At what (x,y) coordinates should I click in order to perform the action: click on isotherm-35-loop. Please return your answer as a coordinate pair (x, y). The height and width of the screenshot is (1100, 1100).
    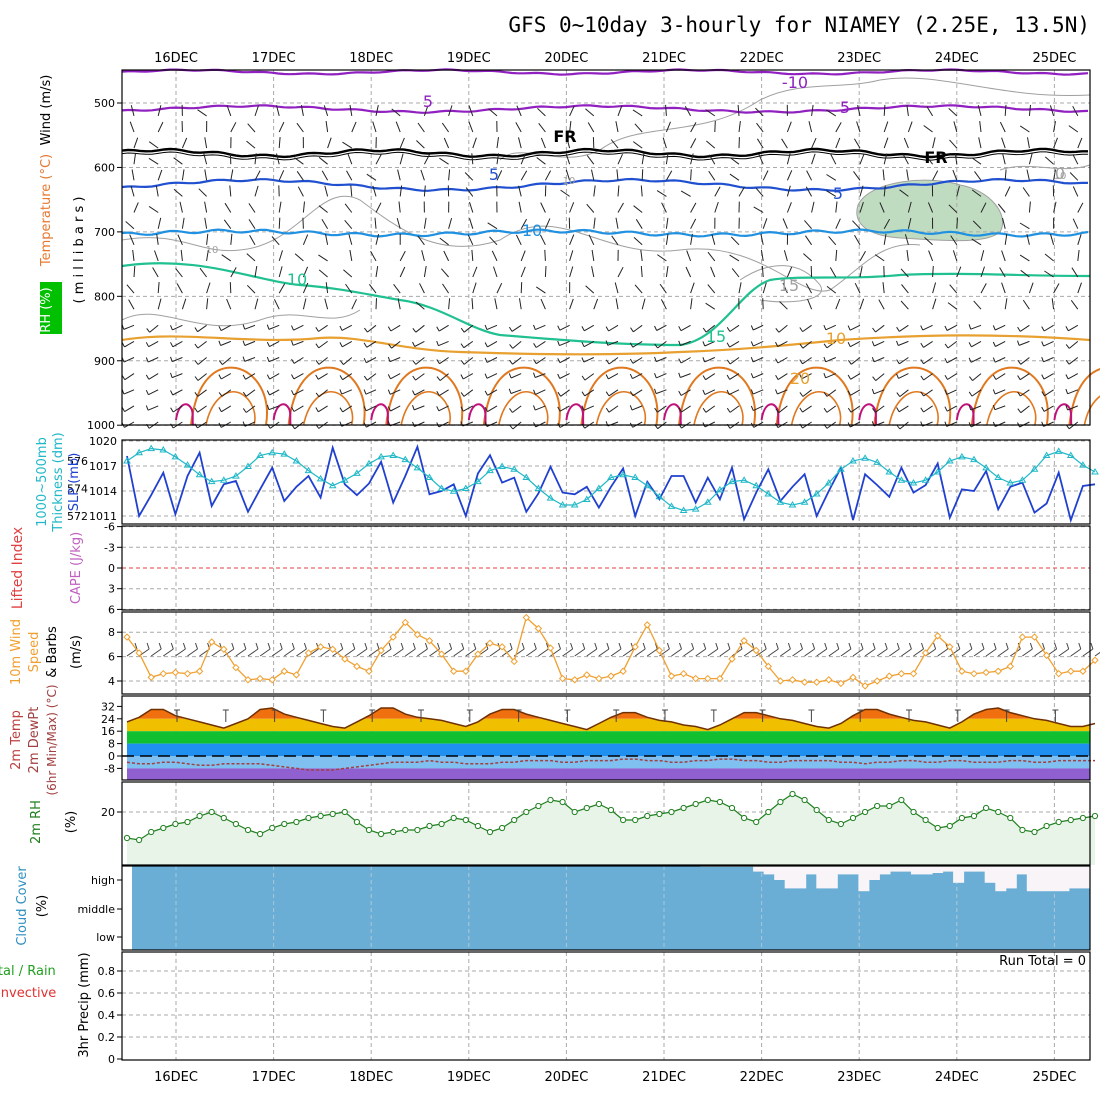
    Looking at the image, I should click on (965, 414).